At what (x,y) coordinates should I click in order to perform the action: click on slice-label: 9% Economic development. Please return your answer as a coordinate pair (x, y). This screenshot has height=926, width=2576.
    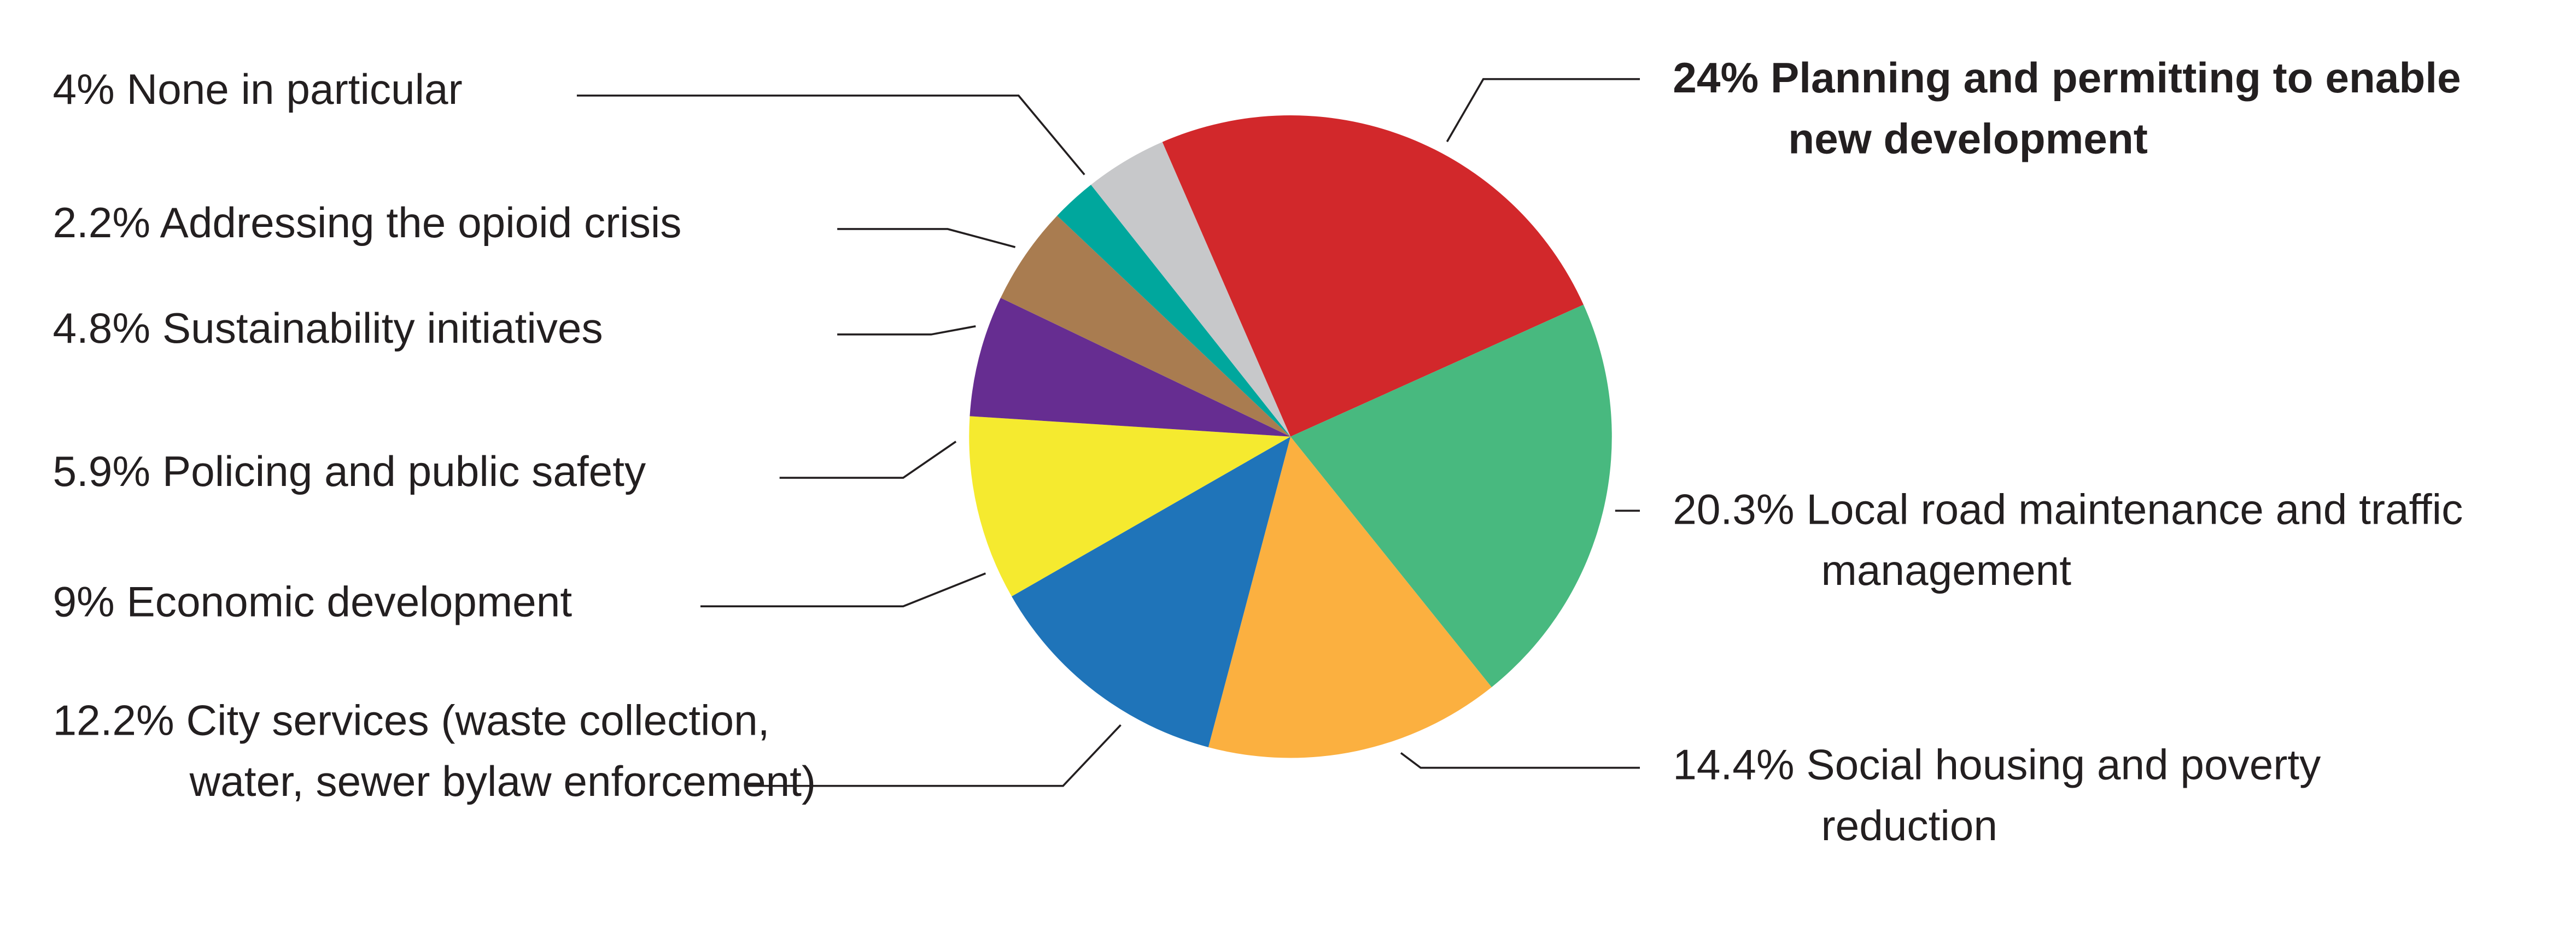
    Looking at the image, I should click on (312, 602).